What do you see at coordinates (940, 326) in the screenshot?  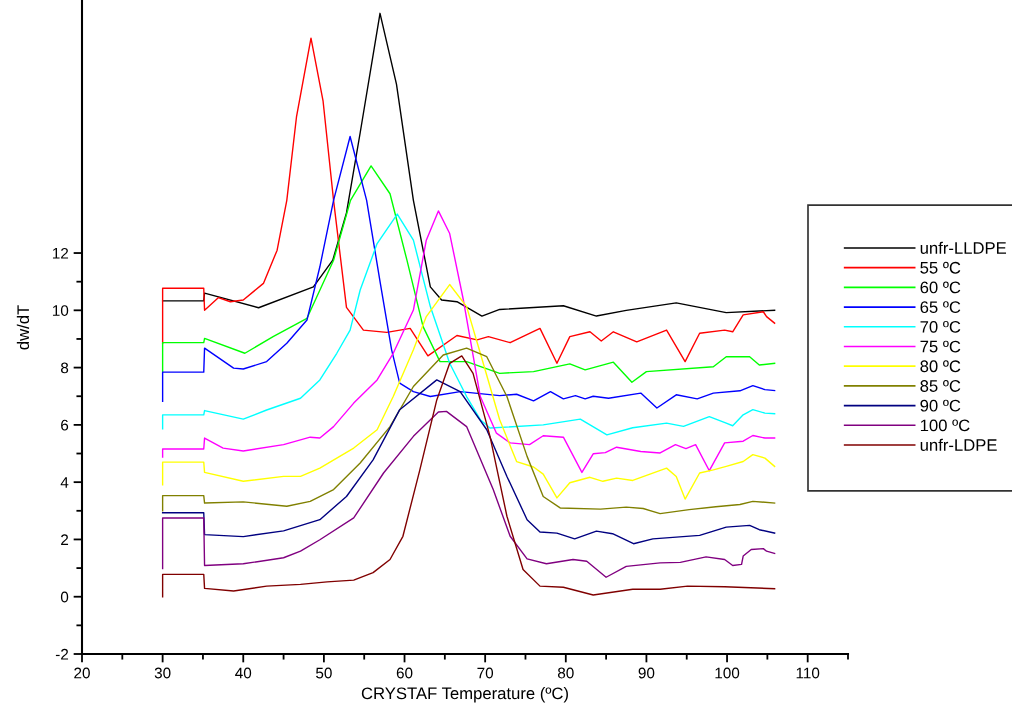 I see `legend-label: 70 ºC` at bounding box center [940, 326].